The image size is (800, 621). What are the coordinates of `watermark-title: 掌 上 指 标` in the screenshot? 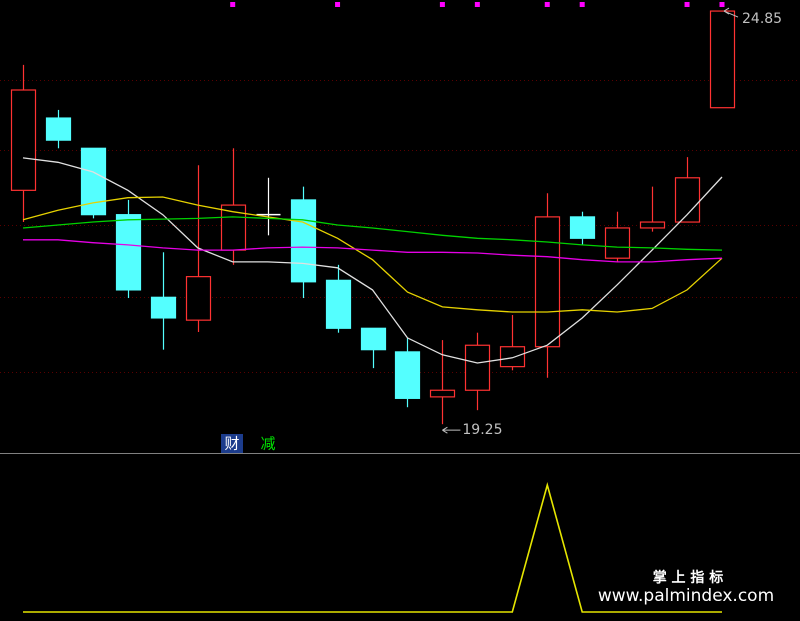 It's located at (688, 577).